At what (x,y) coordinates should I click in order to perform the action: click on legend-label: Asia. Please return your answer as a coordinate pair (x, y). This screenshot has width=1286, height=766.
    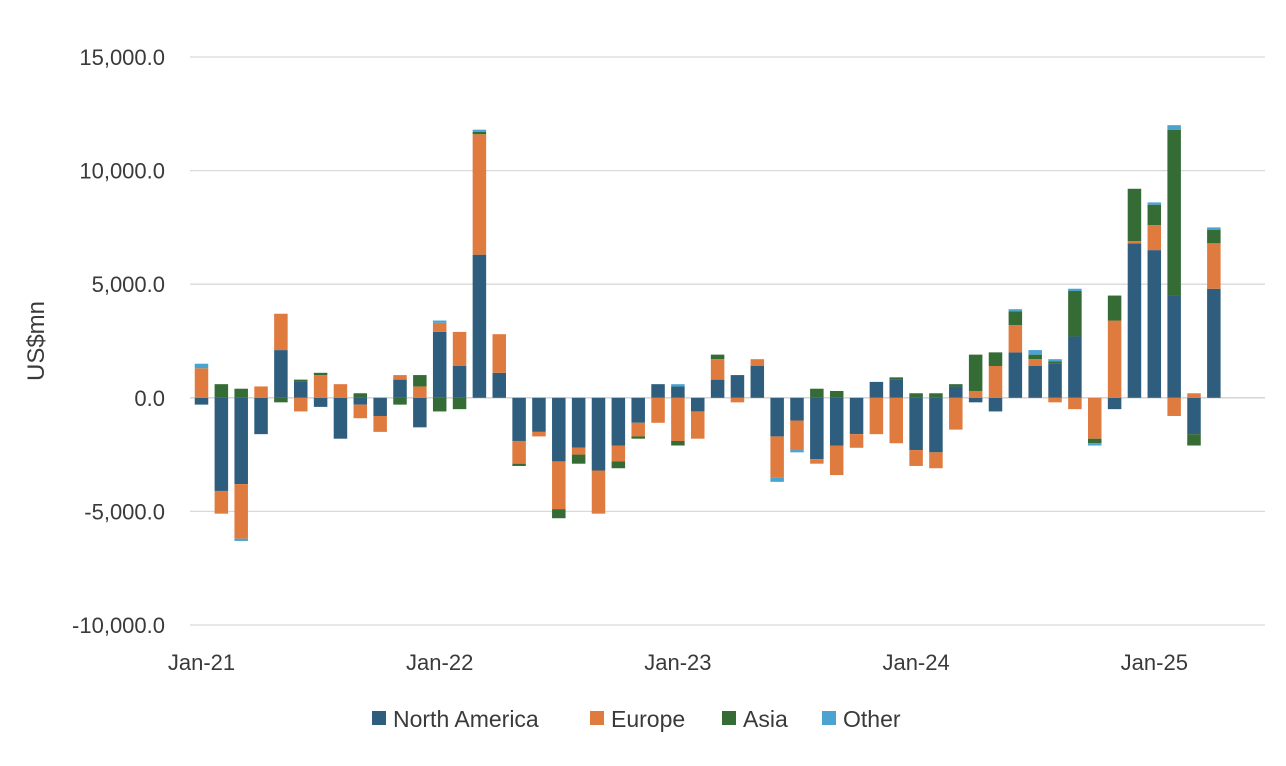
    Looking at the image, I should click on (765, 719).